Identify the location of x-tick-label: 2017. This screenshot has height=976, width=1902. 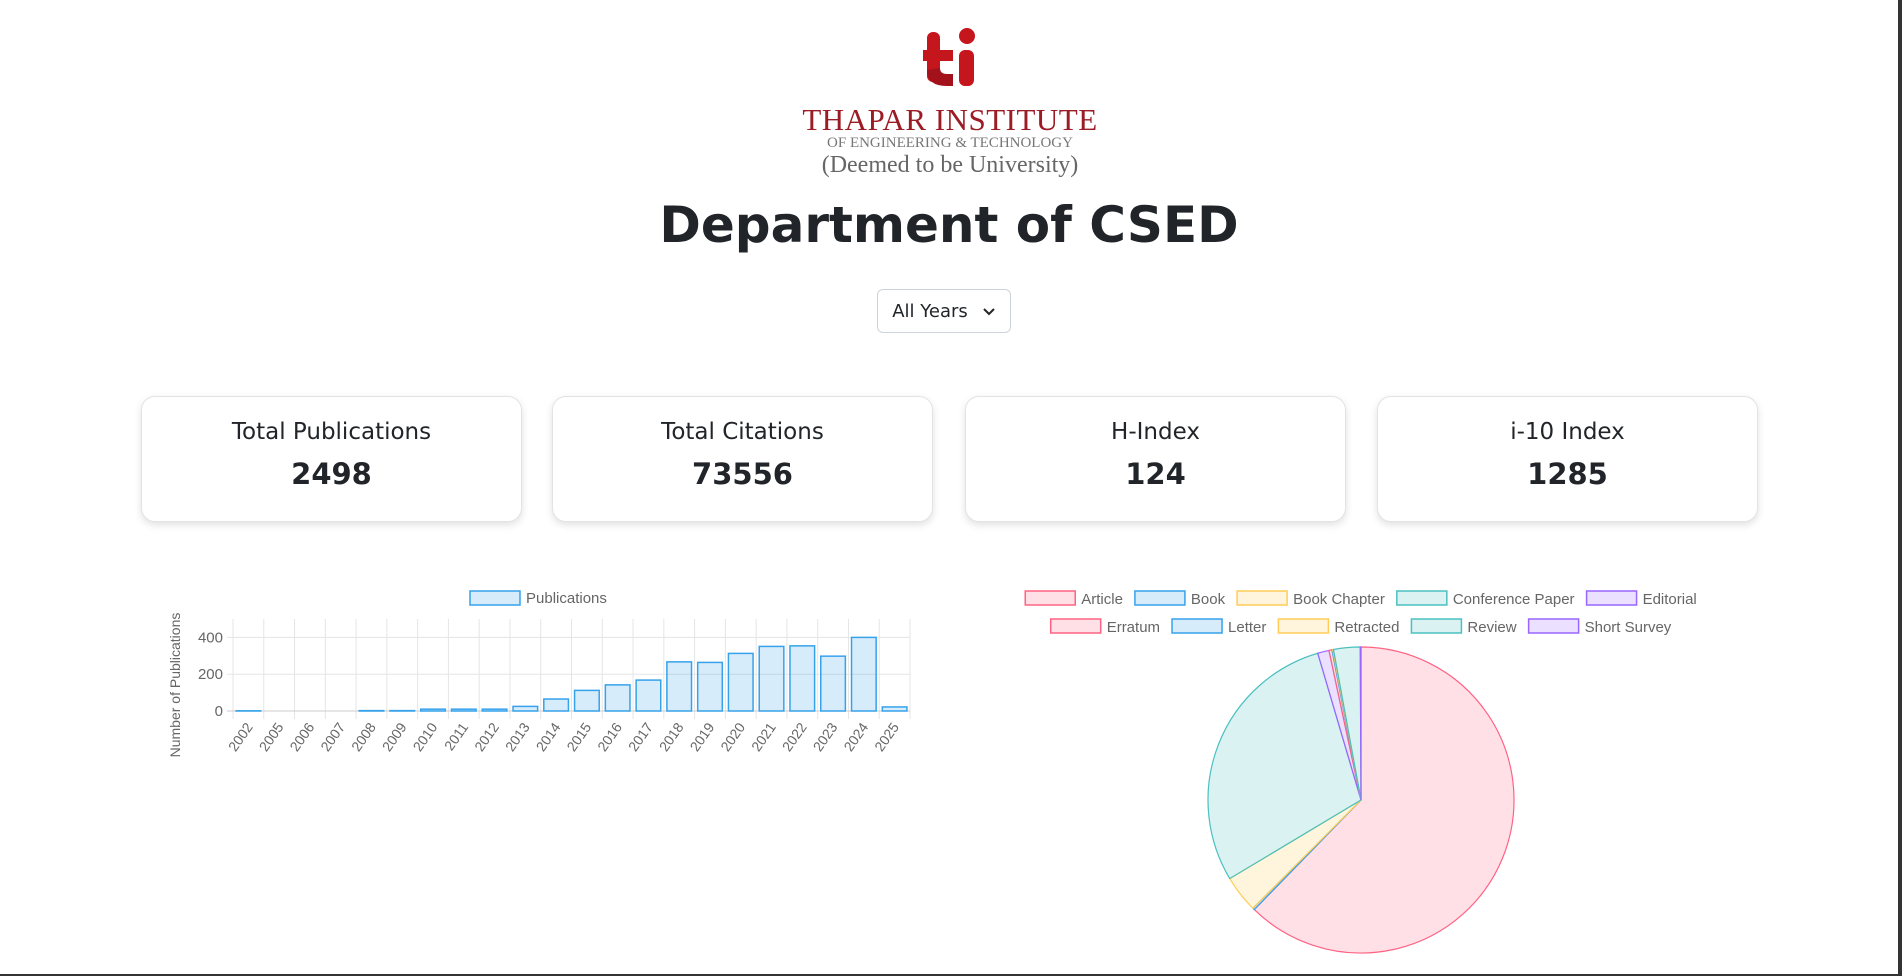
(640, 736).